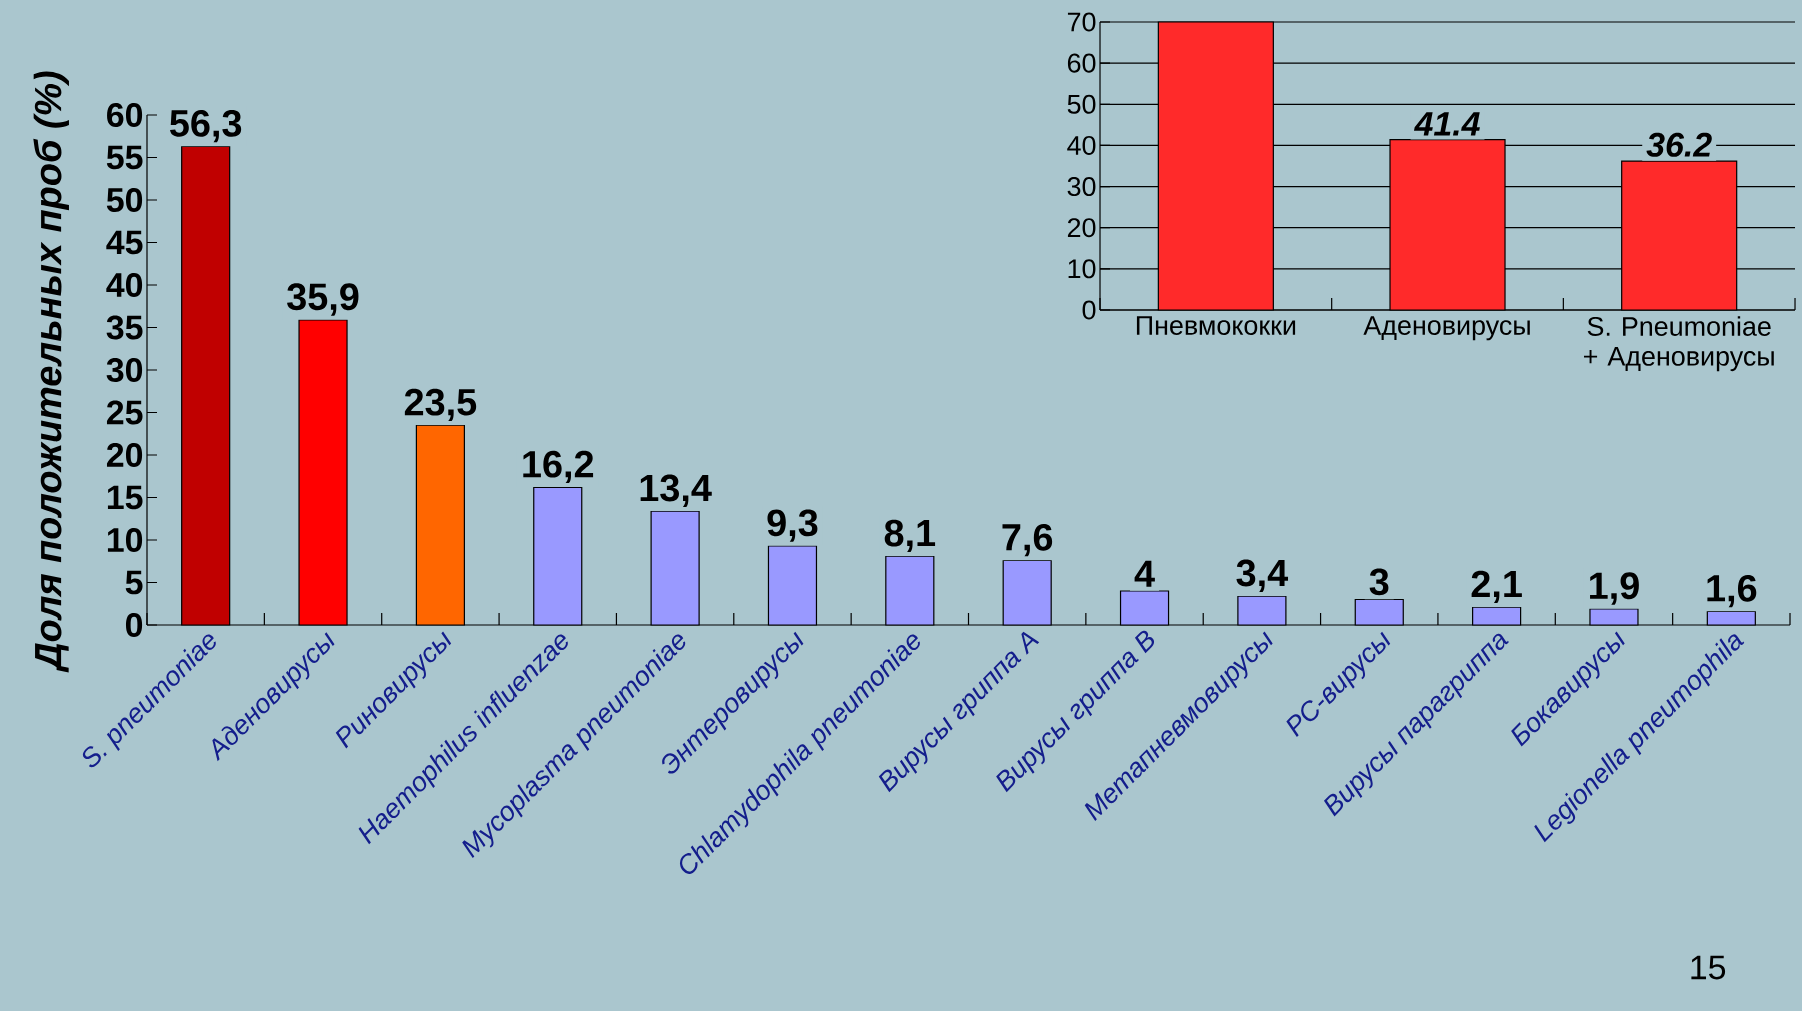 Image resolution: width=1802 pixels, height=1011 pixels. What do you see at coordinates (1496, 586) in the screenshot?
I see `data-label: 2,1` at bounding box center [1496, 586].